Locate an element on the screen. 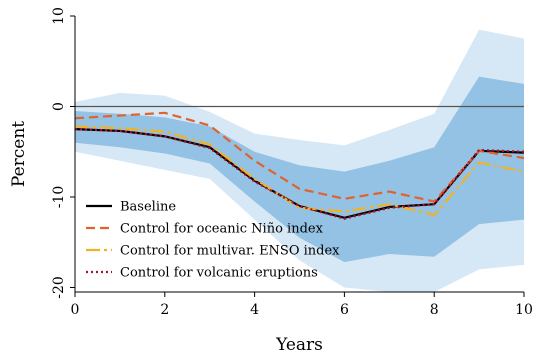 Image resolution: width=534 pixels, height=361 pixels. legend-label-2: Control for multivar. ENSO index is located at coordinates (230, 251).